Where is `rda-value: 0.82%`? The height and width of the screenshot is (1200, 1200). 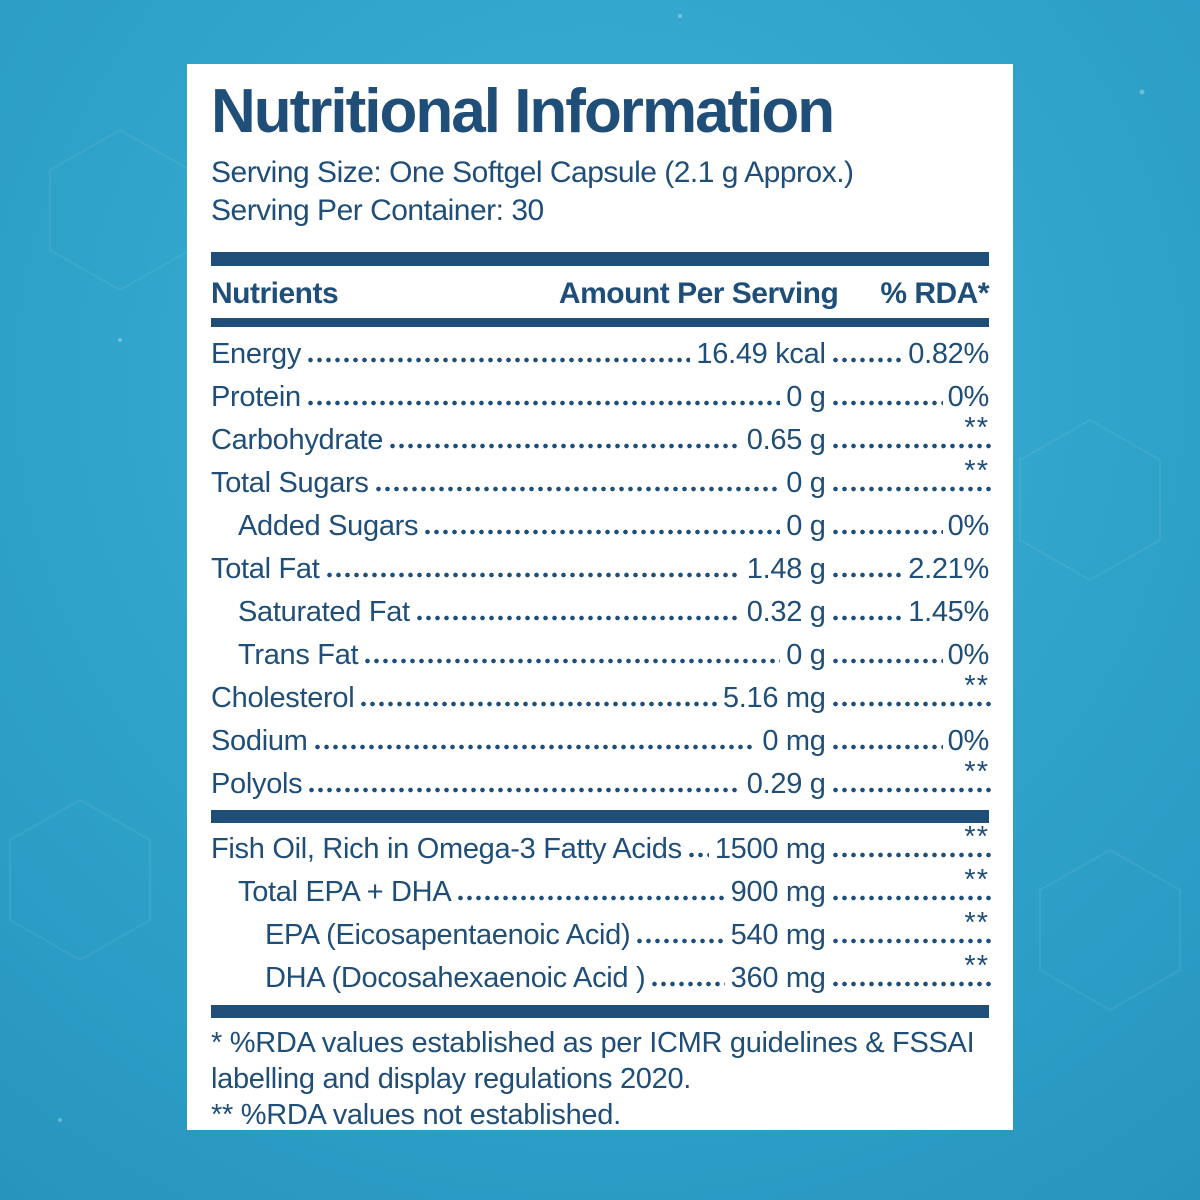 rda-value: 0.82% is located at coordinates (948, 354).